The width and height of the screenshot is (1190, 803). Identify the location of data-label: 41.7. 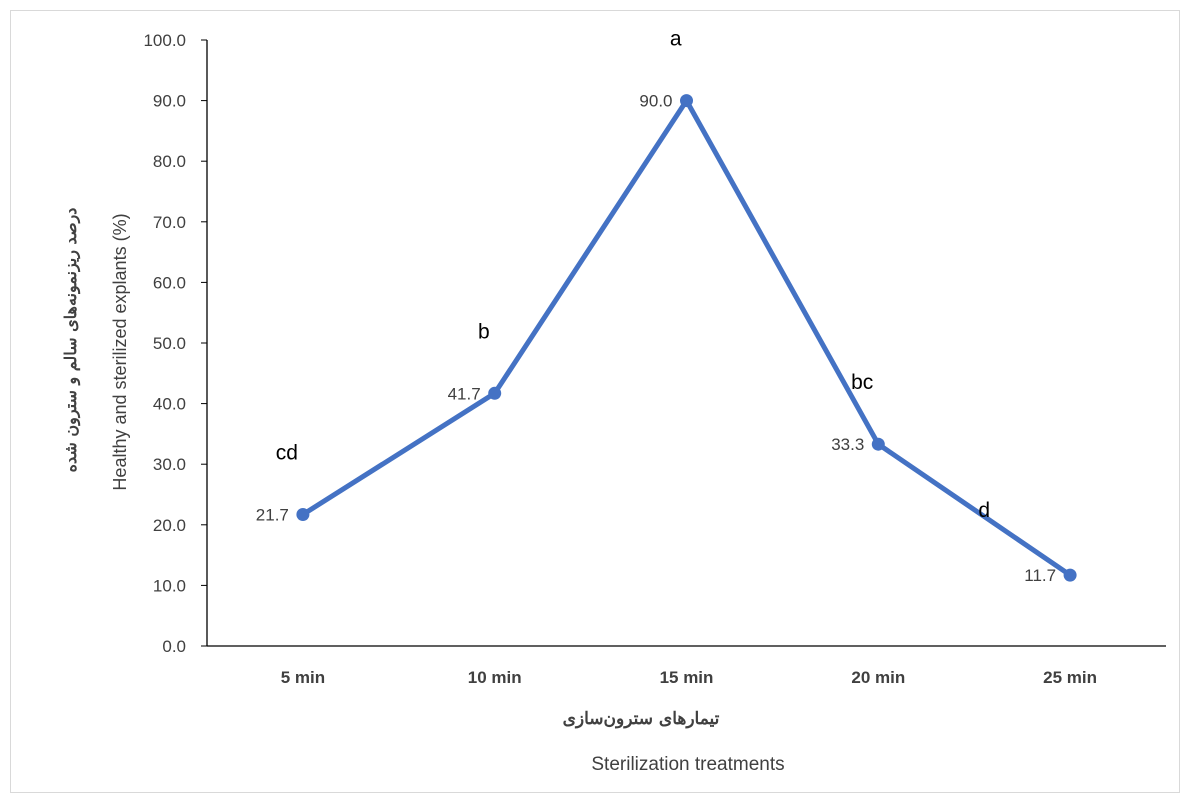
(464, 393).